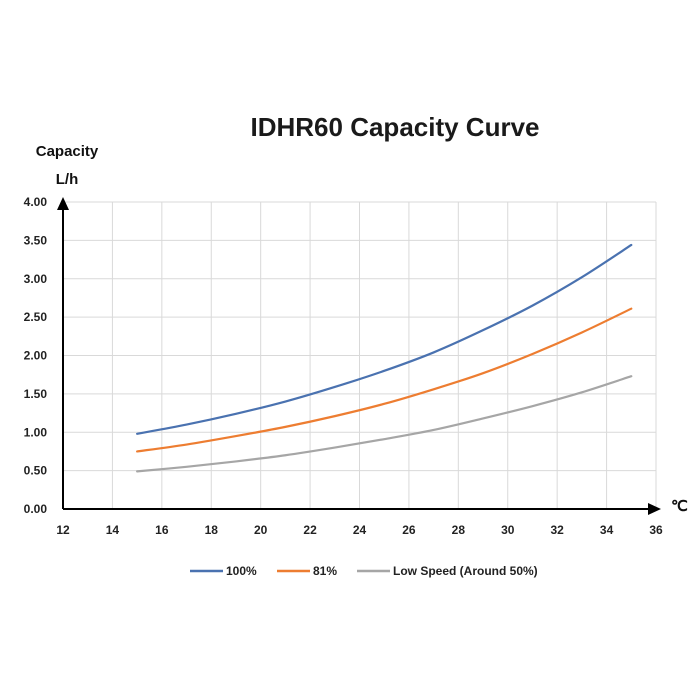 This screenshot has width=700, height=700. Describe the element at coordinates (36, 279) in the screenshot. I see `y-tick-label: 3.00` at that location.